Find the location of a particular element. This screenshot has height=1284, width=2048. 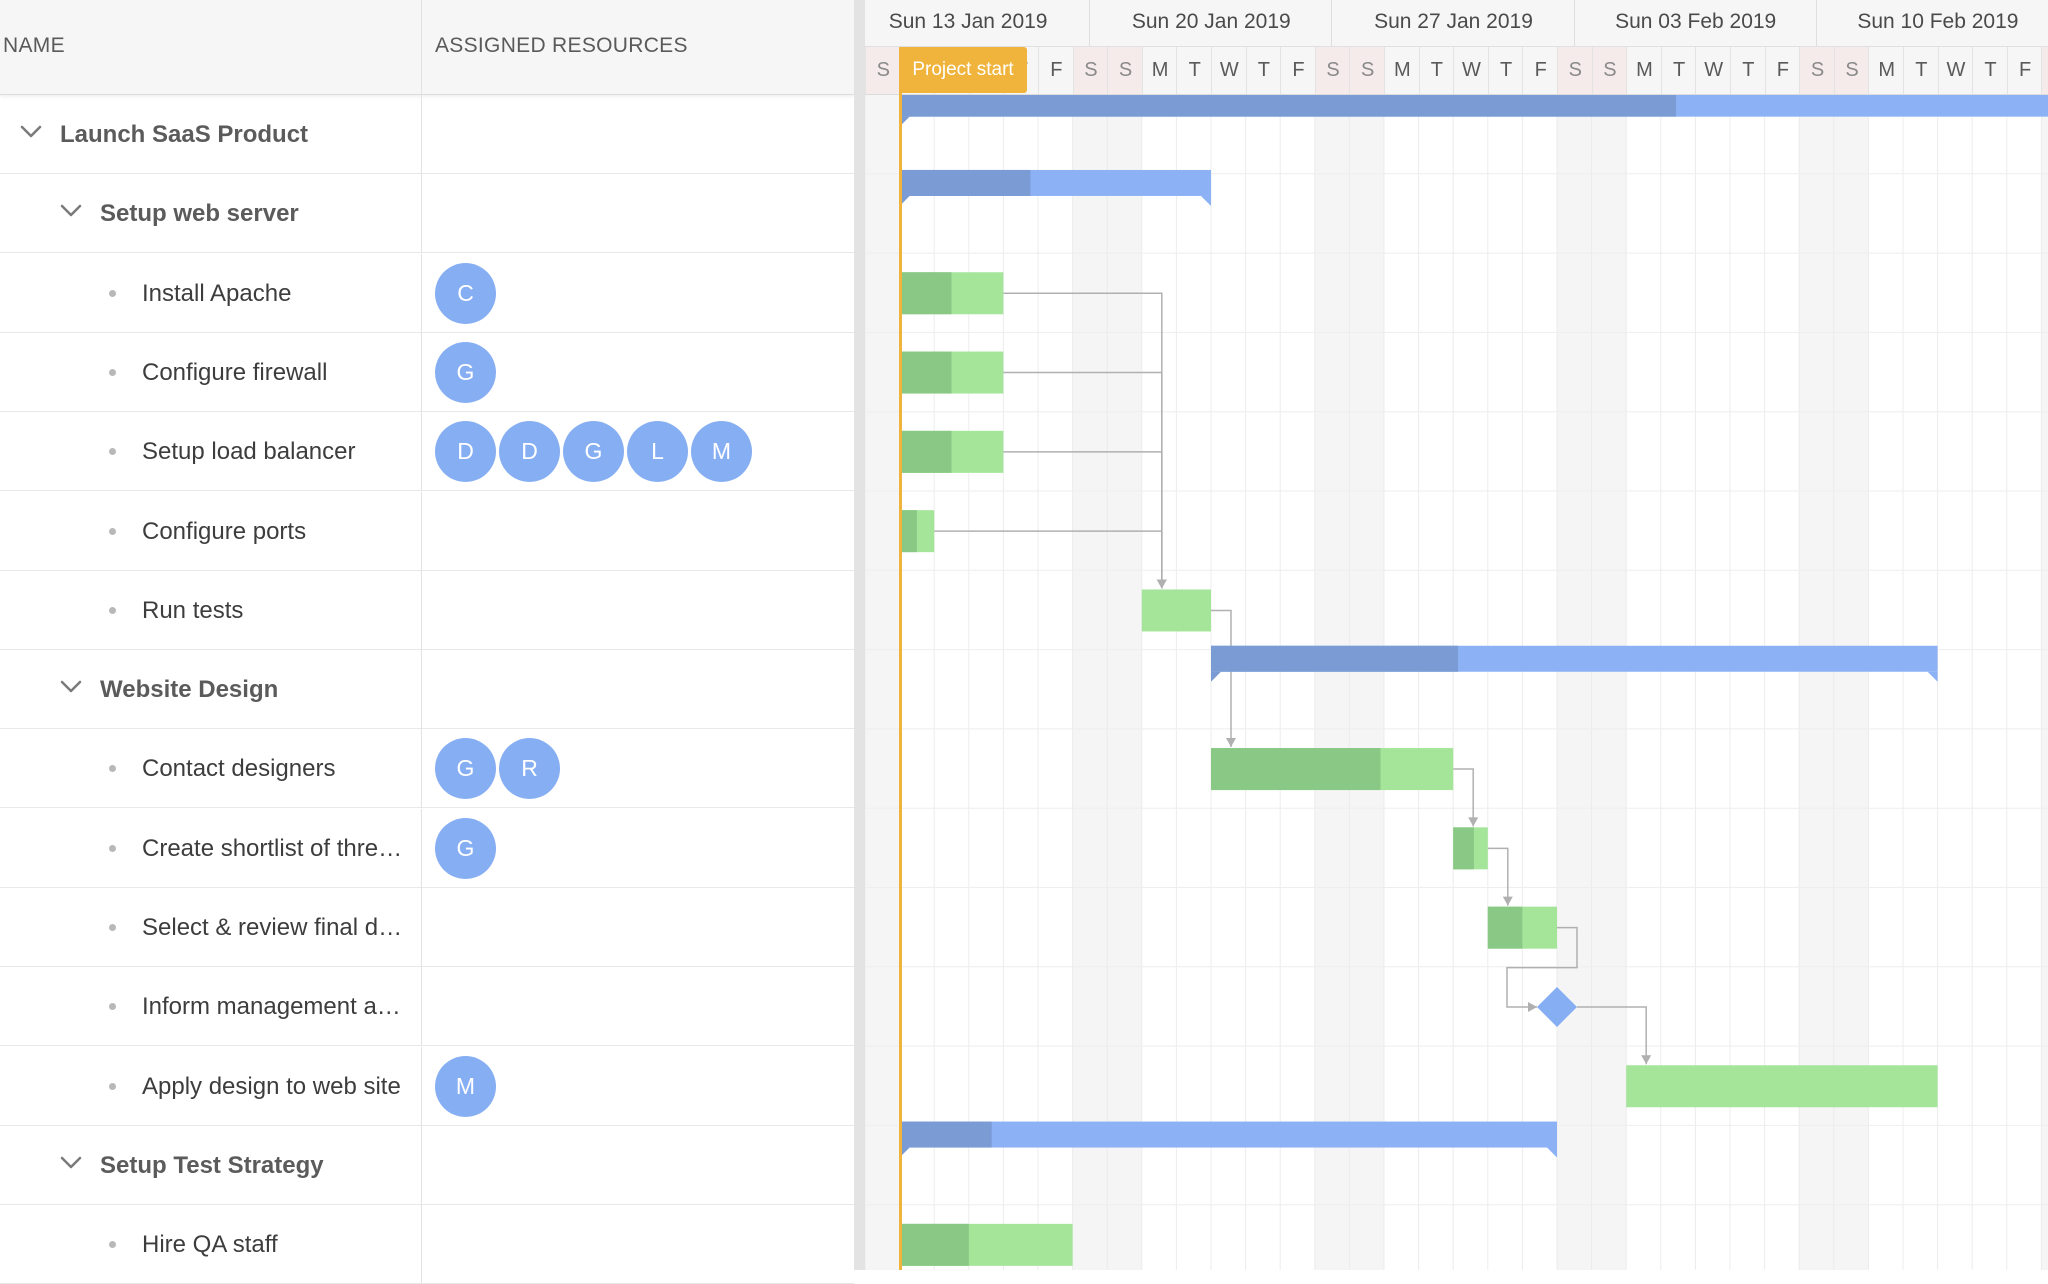

task-row: Website Design is located at coordinates (427, 690).